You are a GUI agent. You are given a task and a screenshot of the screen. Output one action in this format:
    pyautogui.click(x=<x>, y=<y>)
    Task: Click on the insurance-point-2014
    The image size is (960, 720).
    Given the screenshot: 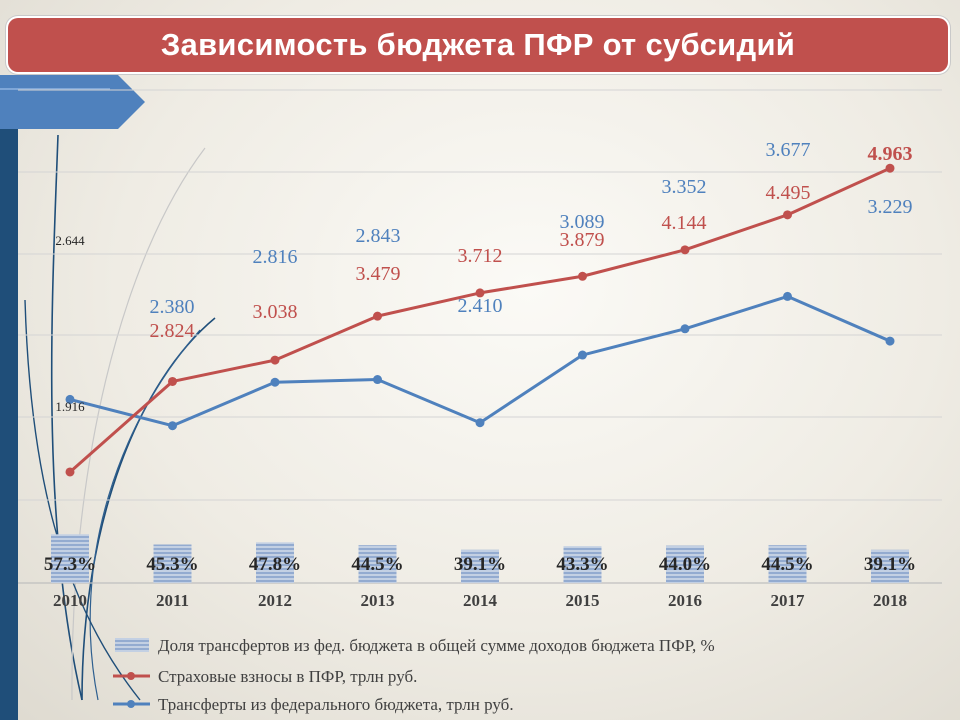 What is the action you would take?
    pyautogui.click(x=480, y=293)
    